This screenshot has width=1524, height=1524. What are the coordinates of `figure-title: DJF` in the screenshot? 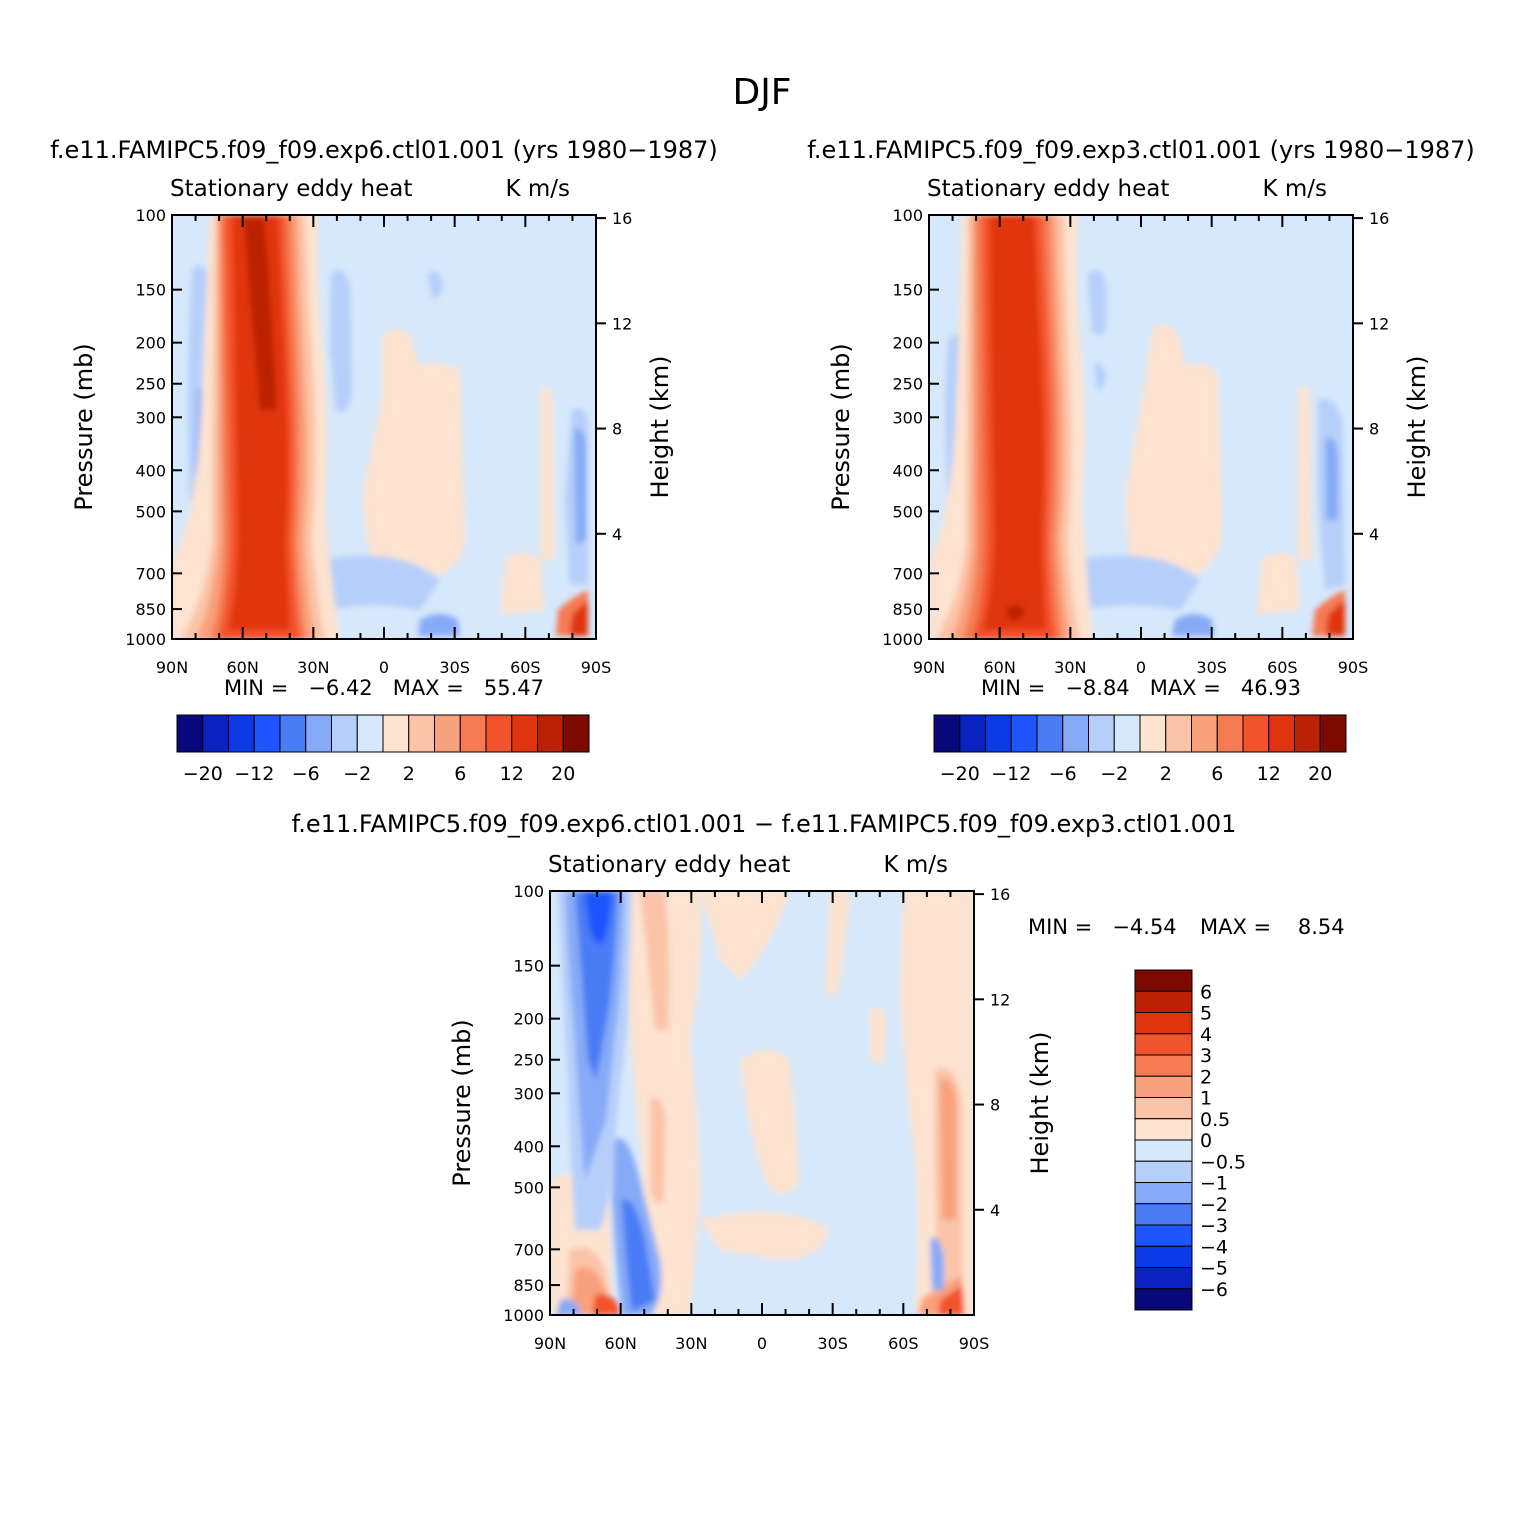 It's located at (761, 92).